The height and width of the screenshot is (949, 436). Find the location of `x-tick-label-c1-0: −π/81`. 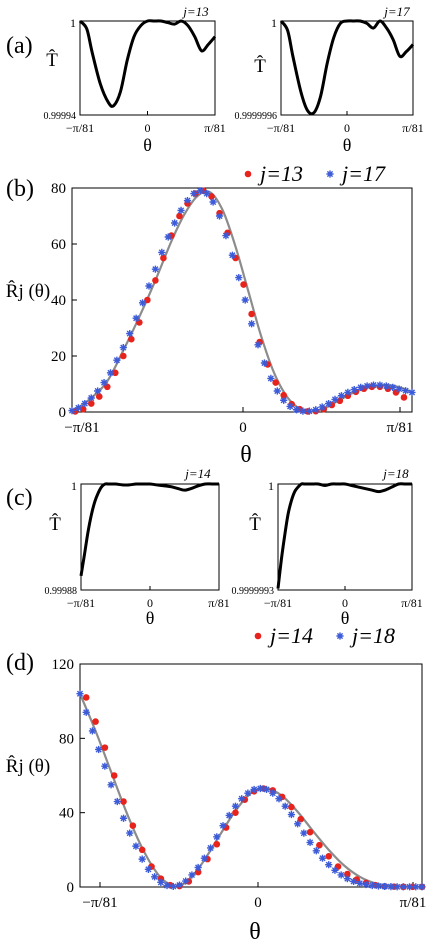

x-tick-label-c1-0: −π/81 is located at coordinates (81, 603).